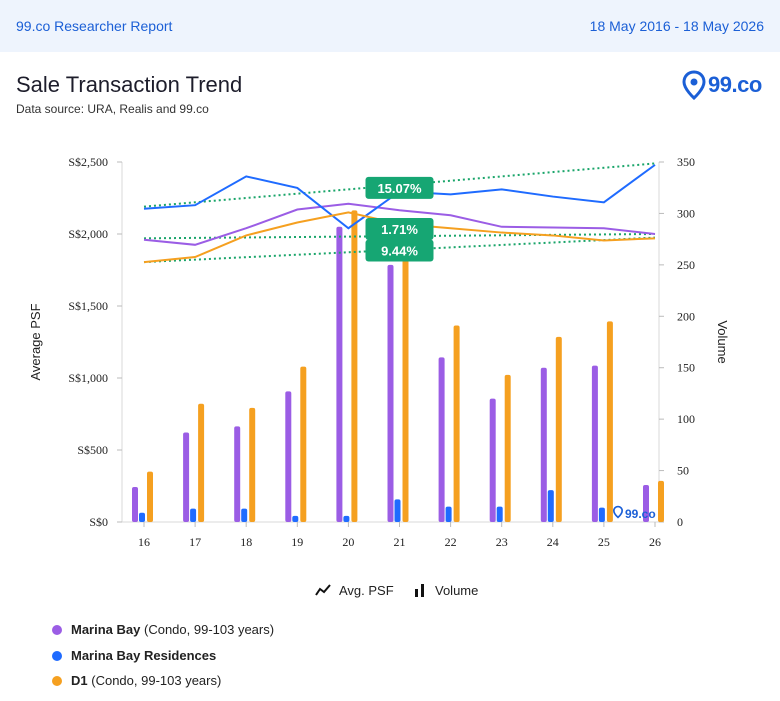 The height and width of the screenshot is (701, 780). I want to click on left-tick-label: S$1,000, so click(88, 378).